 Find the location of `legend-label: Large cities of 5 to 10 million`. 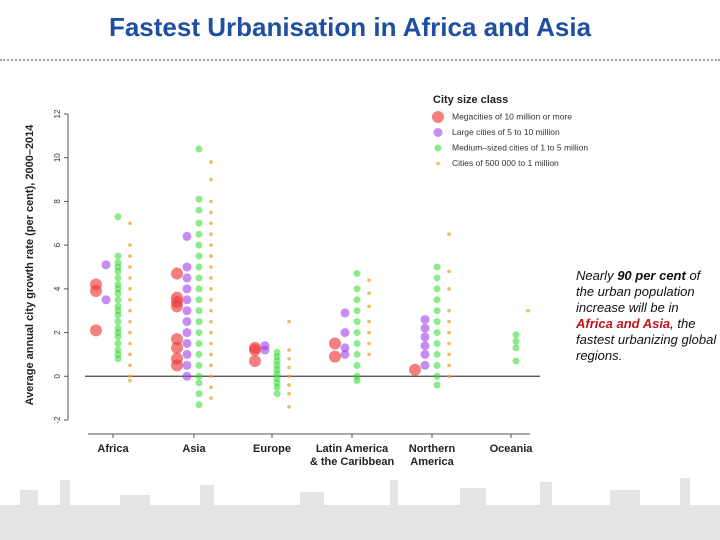

legend-label: Large cities of 5 to 10 million is located at coordinates (506, 132).